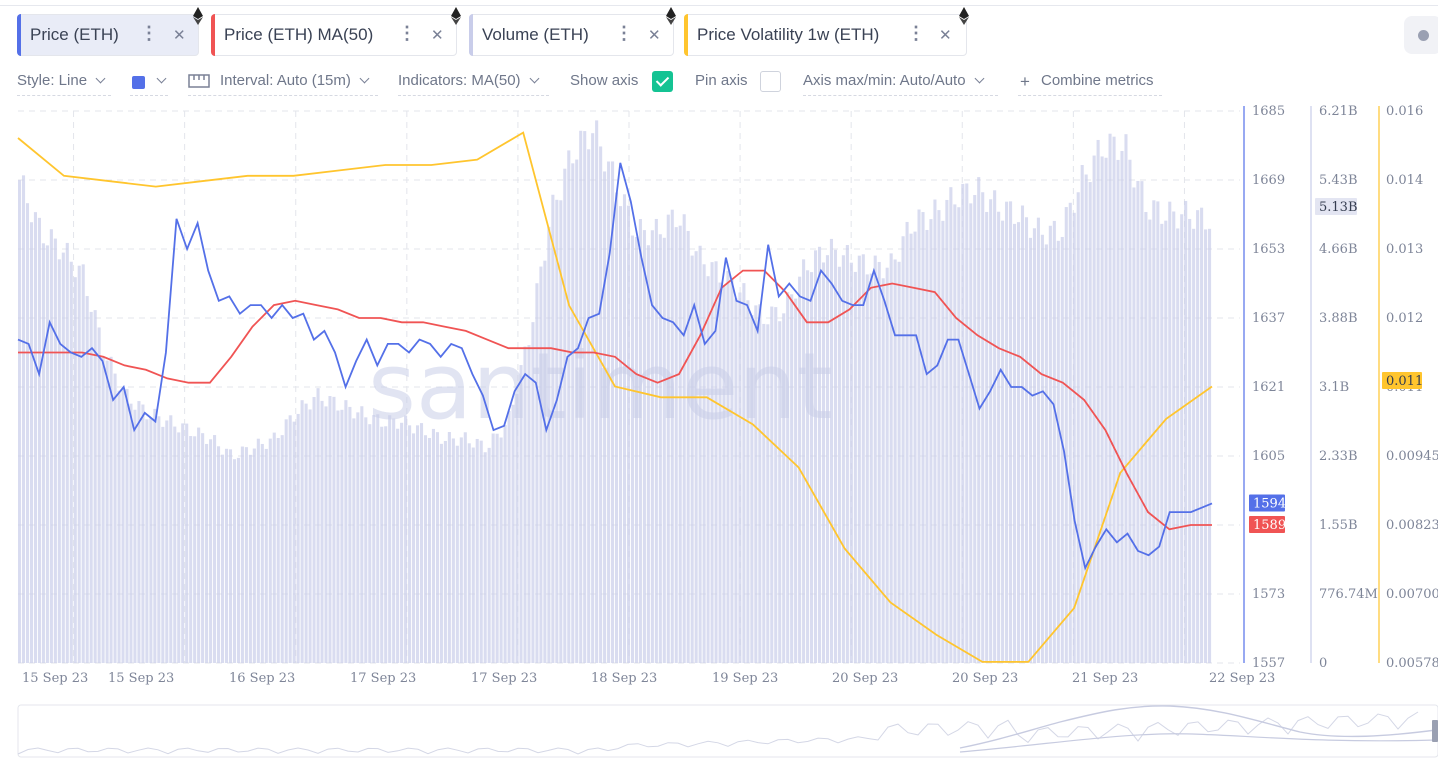 Image resolution: width=1438 pixels, height=767 pixels. I want to click on volume-current-badge: 5.13B, so click(1338, 207).